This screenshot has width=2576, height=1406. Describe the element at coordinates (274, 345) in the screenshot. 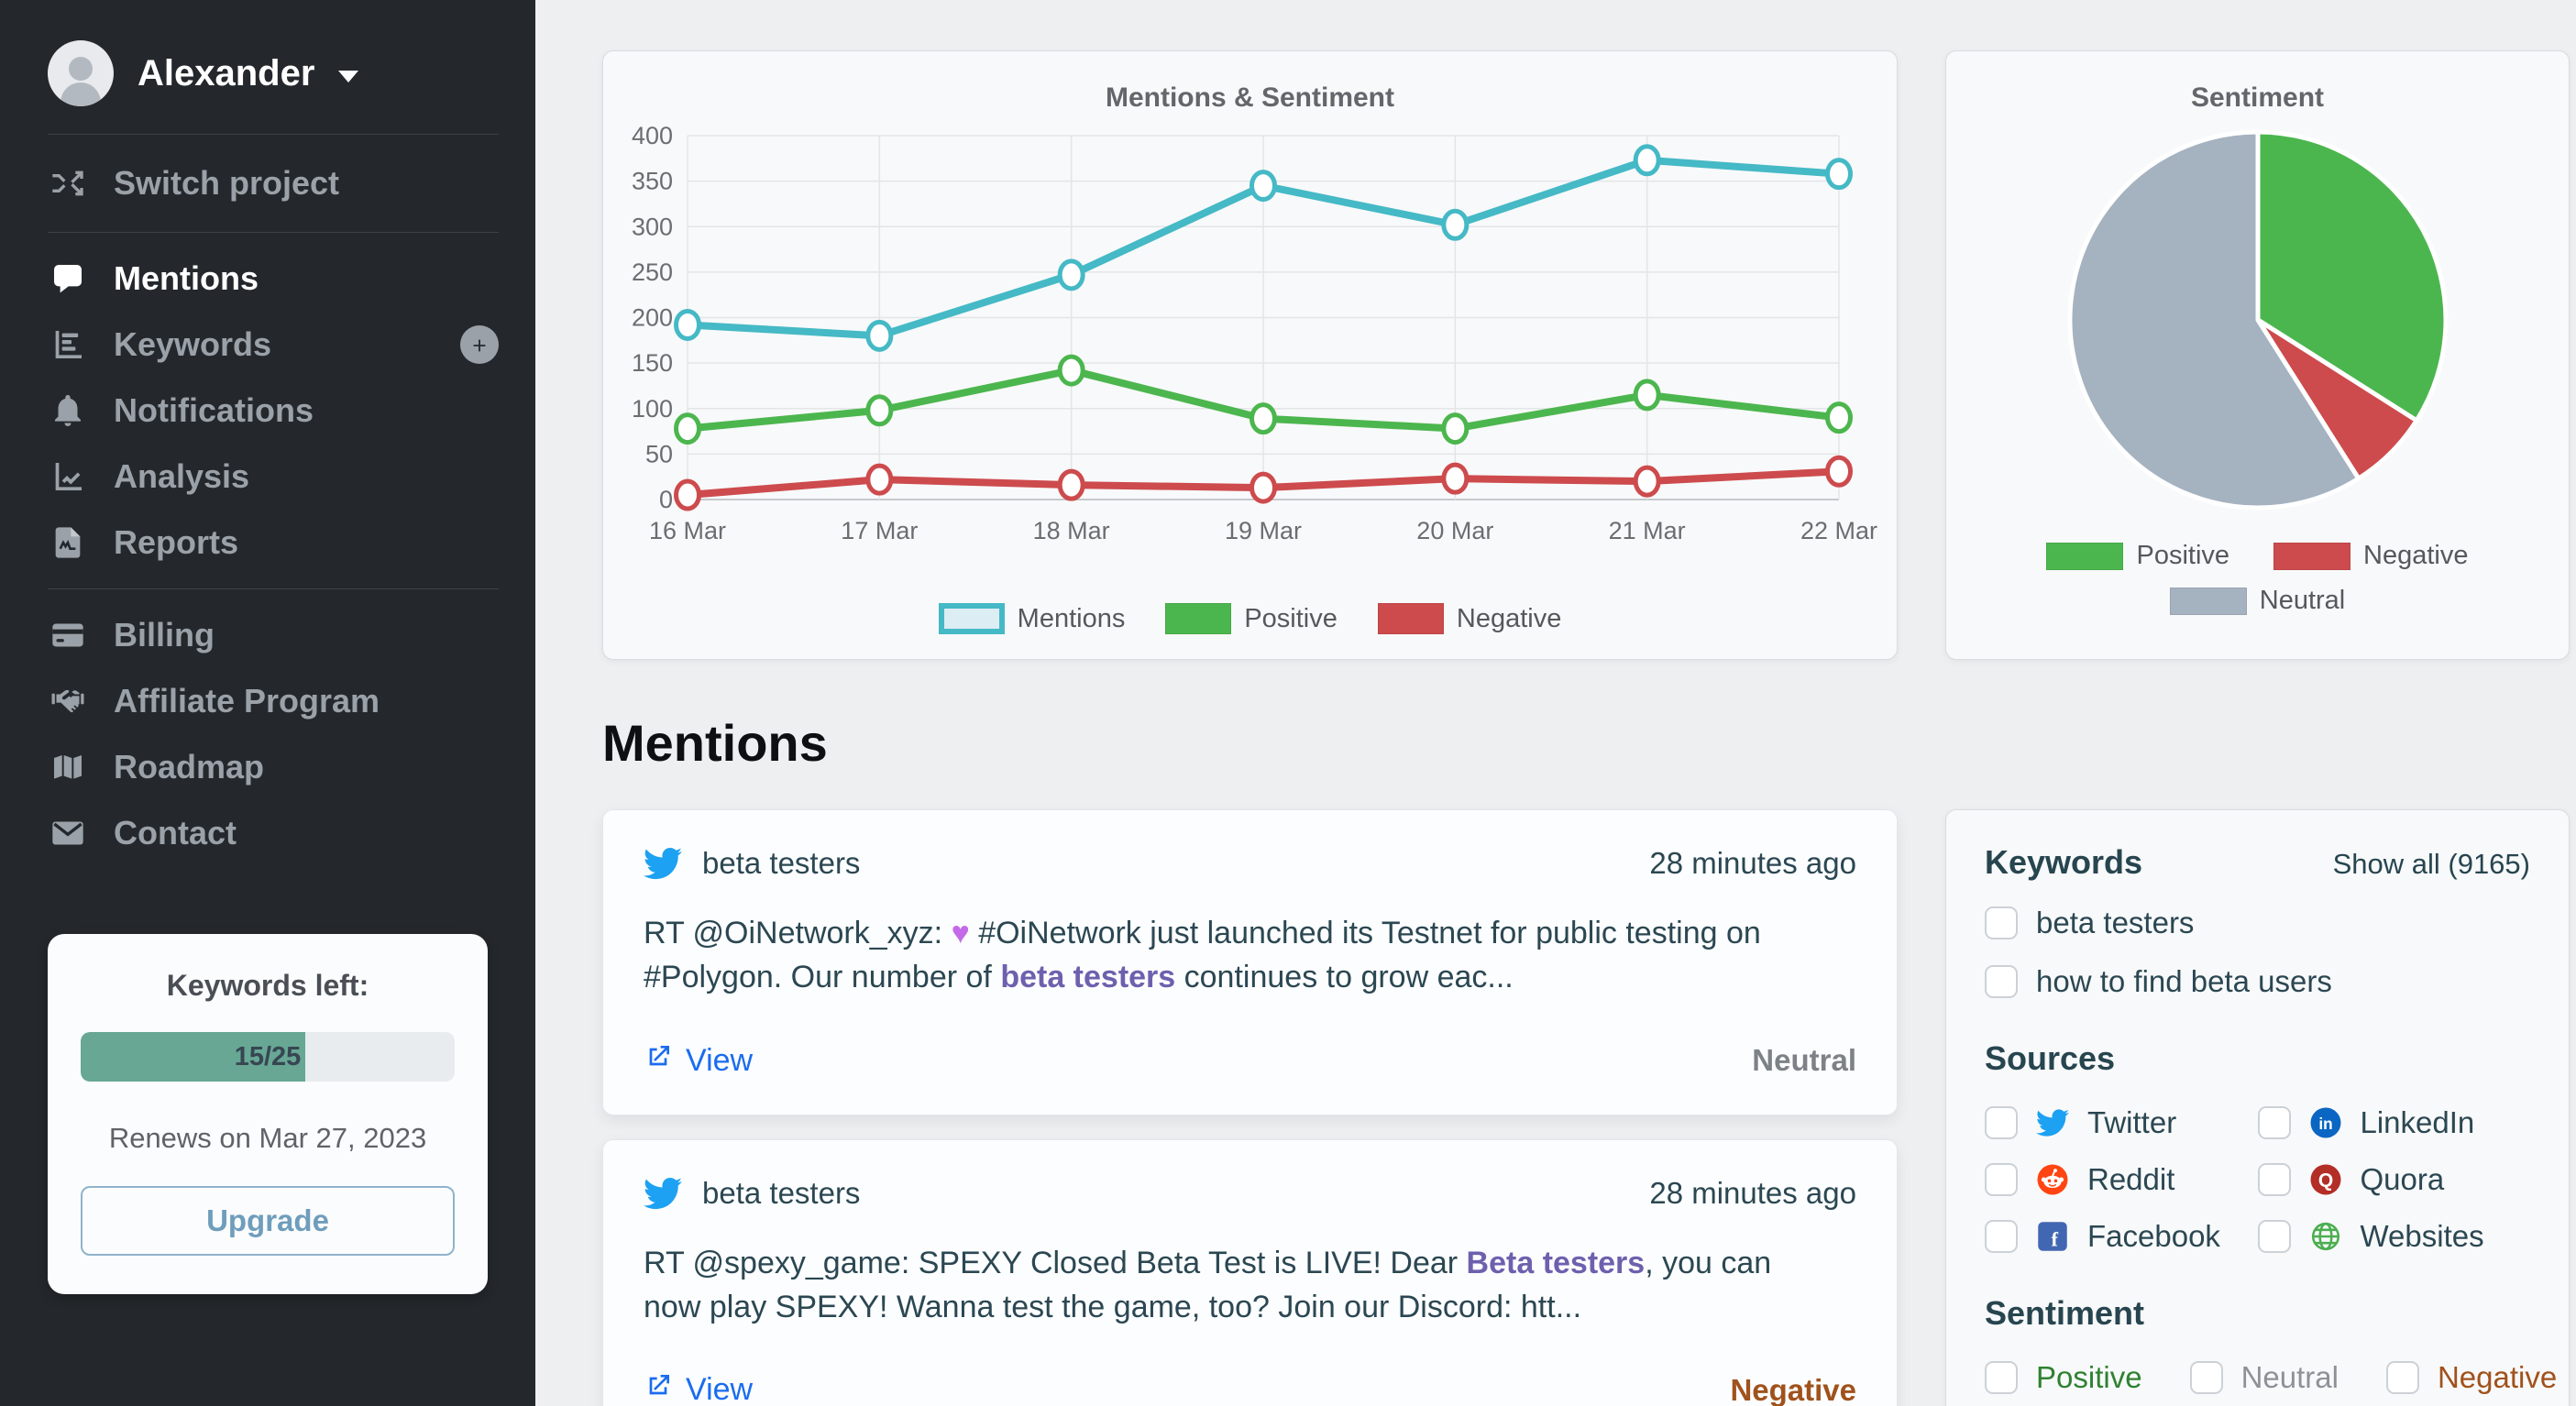

I see `sidebar-item-keywords: Keywords` at that location.